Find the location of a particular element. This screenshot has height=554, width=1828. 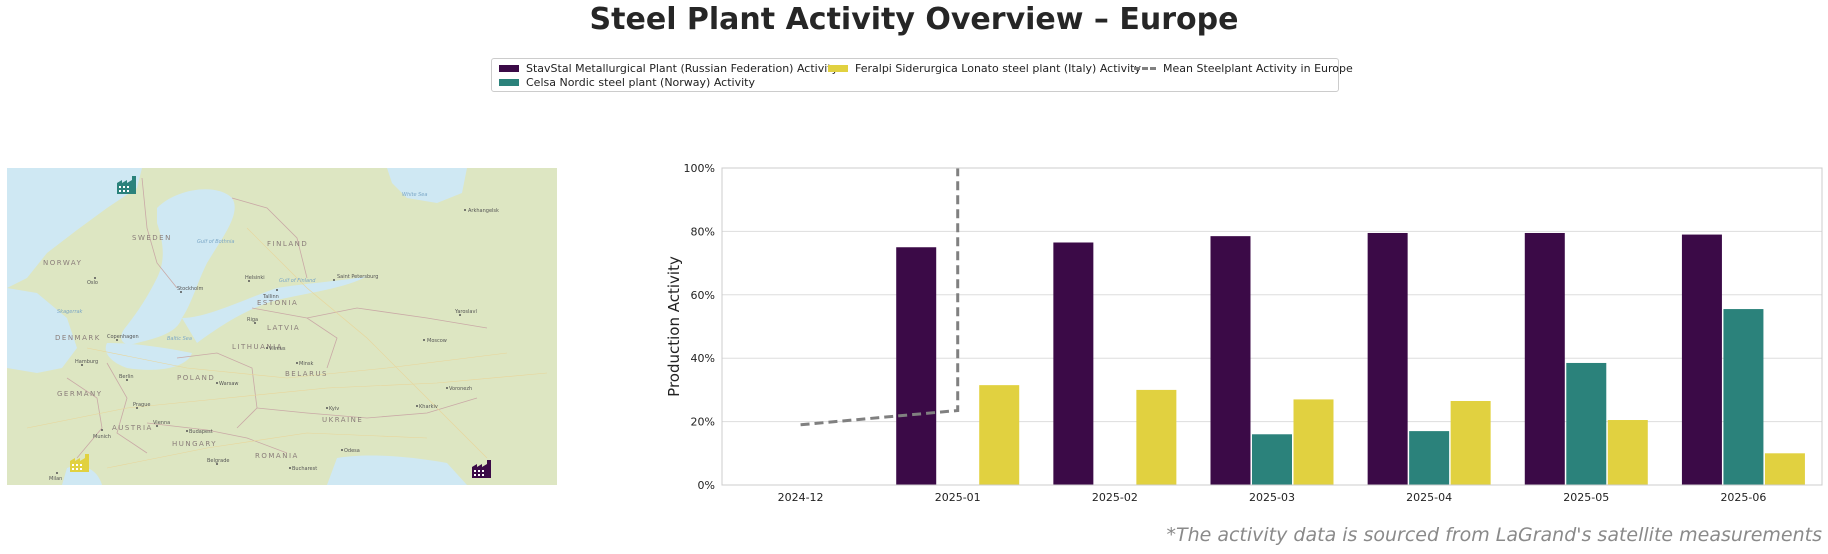

map-city-label: Belgrade is located at coordinates (218, 461).